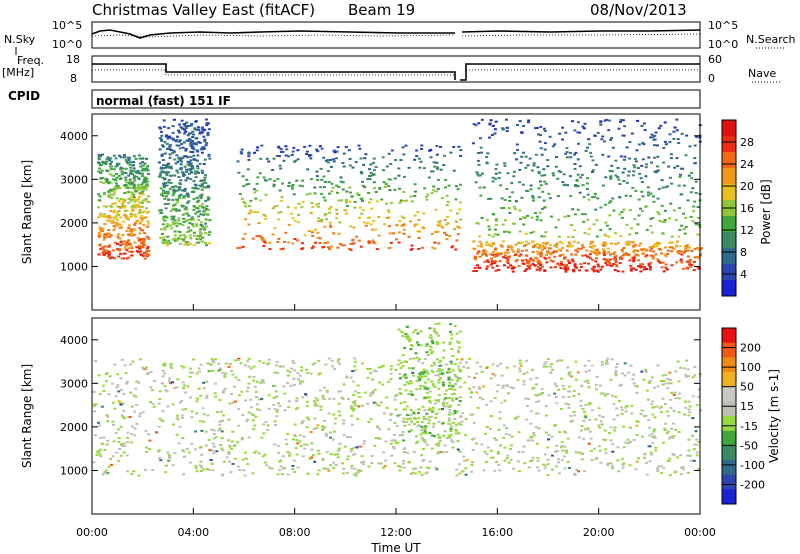 The image size is (800, 554). Describe the element at coordinates (67, 44) in the screenshot. I see `noise-left-tick-bottom: 10^0` at that location.